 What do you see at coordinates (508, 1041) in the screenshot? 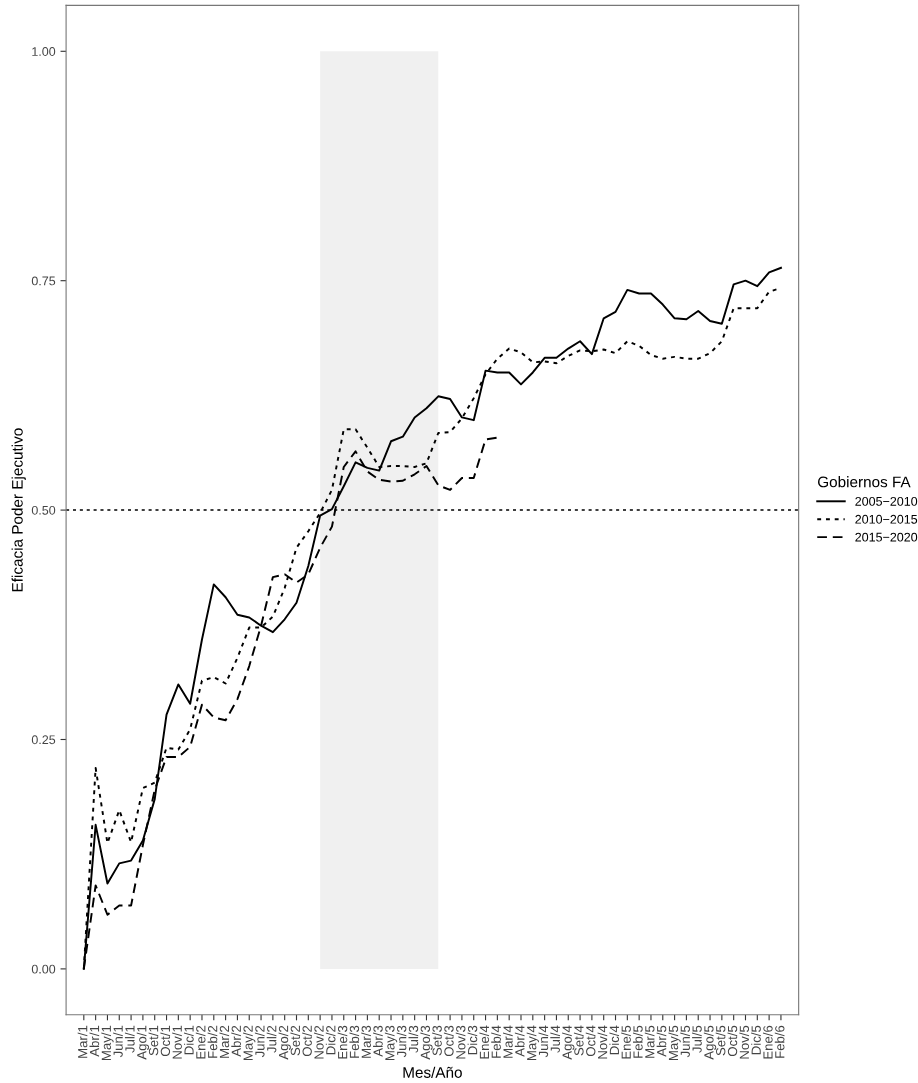
I see `x-tick-label: Mar/4` at bounding box center [508, 1041].